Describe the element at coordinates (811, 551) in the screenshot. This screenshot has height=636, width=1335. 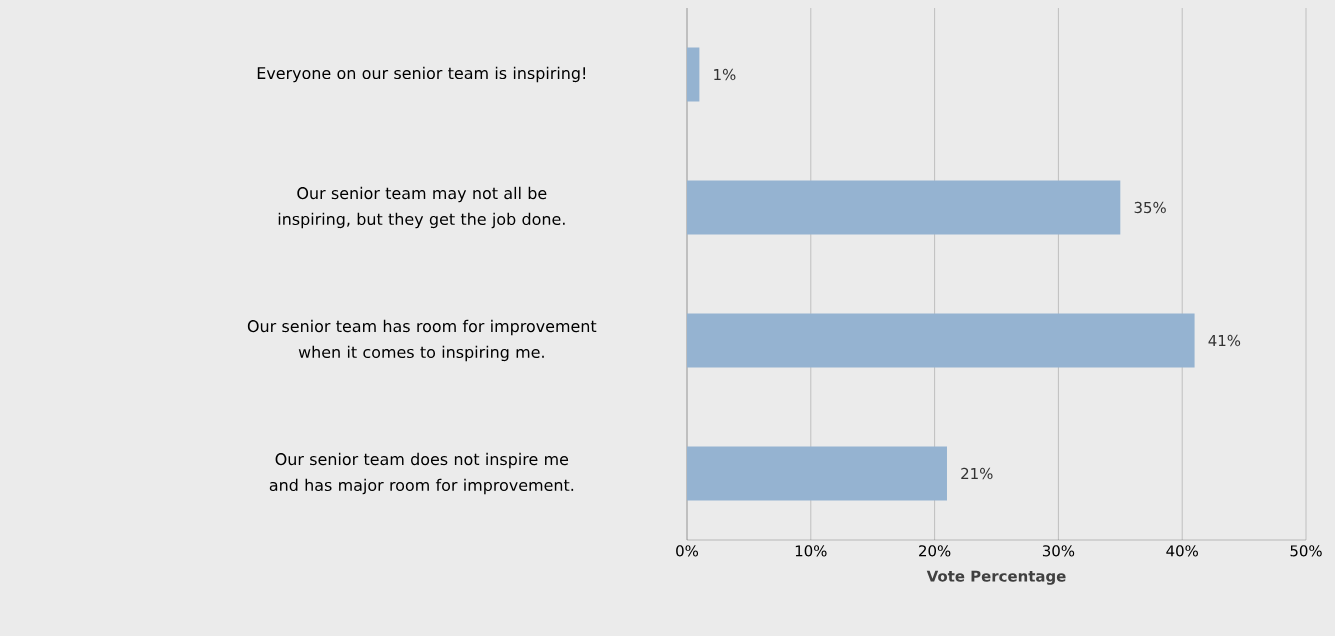
I see `x-tick-label: 10%` at that location.